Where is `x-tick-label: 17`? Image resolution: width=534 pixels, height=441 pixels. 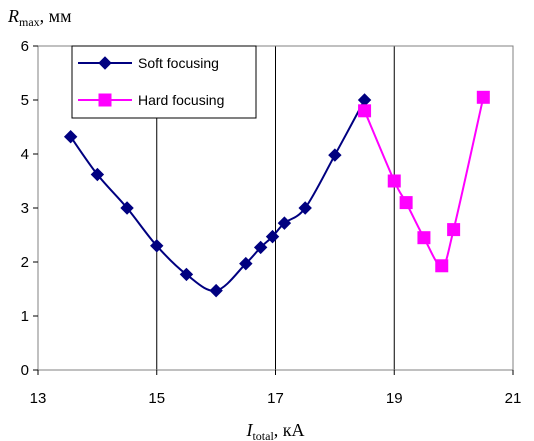 x-tick-label: 17 is located at coordinates (275, 398).